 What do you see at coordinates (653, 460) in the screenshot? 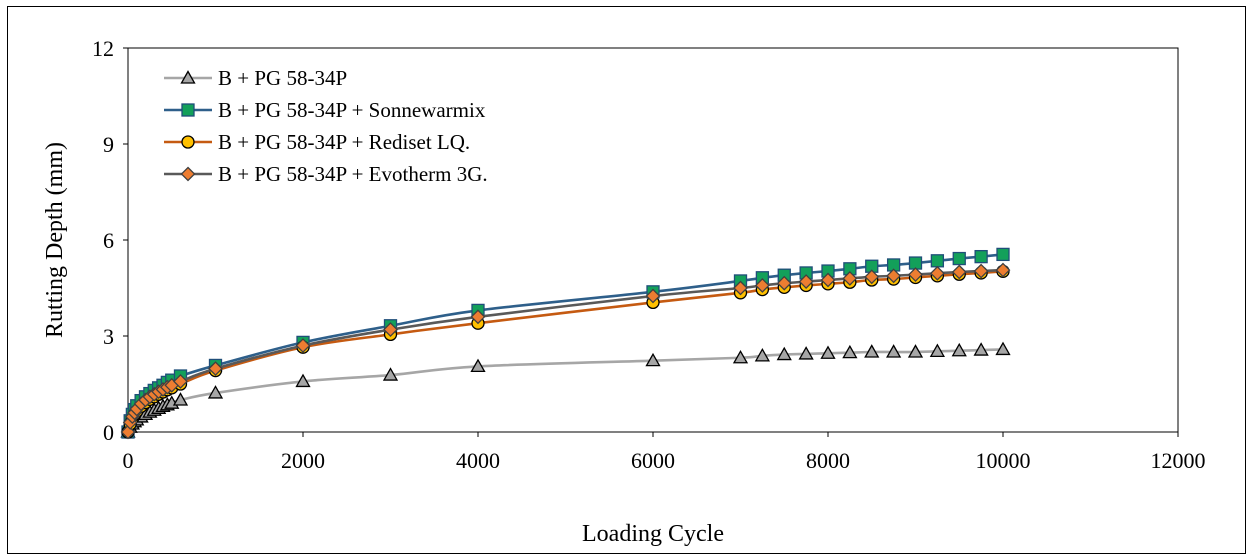
I see `x-tick-label: 6000` at bounding box center [653, 460].